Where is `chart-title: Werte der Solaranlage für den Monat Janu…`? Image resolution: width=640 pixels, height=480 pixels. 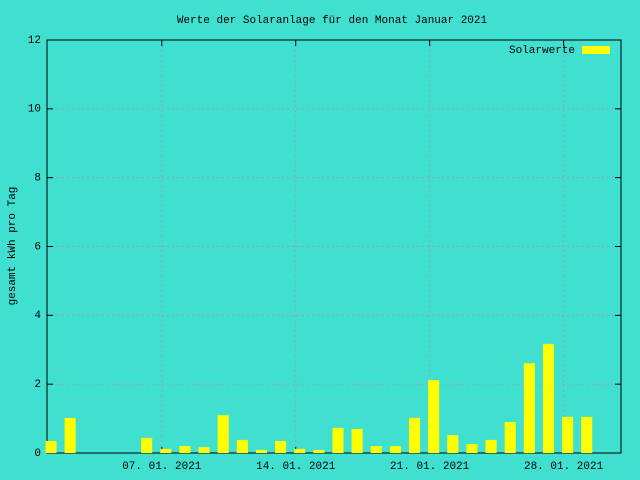
chart-title: Werte der Solaranlage für den Monat Janu… is located at coordinates (332, 21).